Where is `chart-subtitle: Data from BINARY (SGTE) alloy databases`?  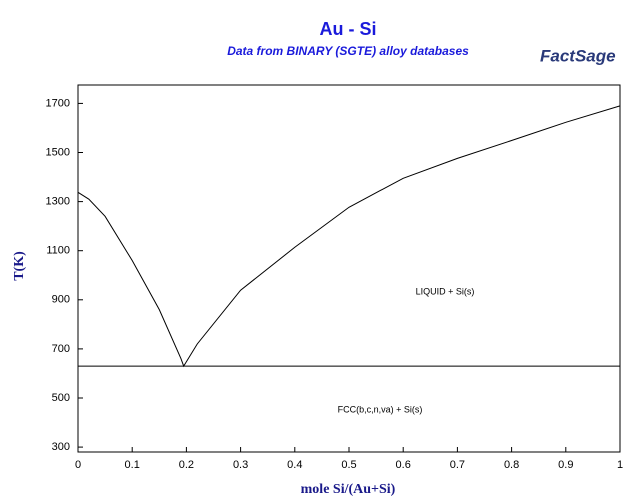 chart-subtitle: Data from BINARY (SGTE) alloy databases is located at coordinates (348, 51).